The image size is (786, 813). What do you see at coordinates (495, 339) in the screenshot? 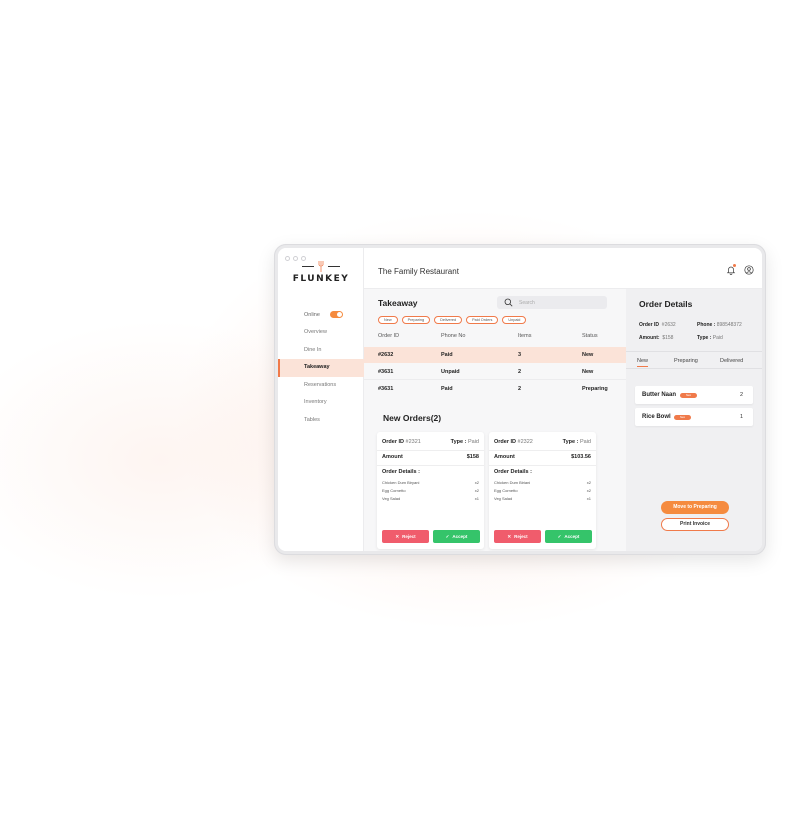
I see `table-header: Order ID Phone No Items Status` at bounding box center [495, 339].